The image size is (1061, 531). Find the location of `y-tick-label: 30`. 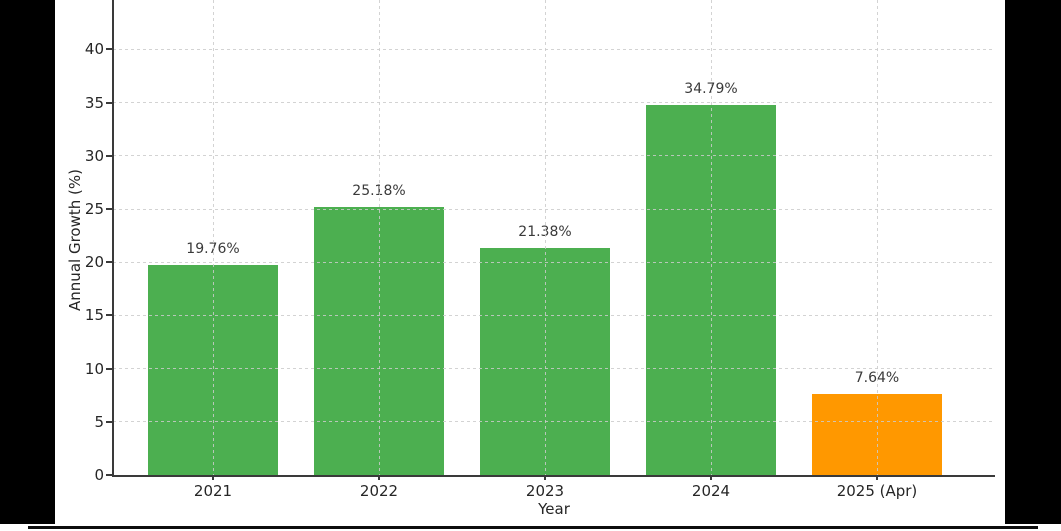

y-tick-label: 30 is located at coordinates (94, 155).